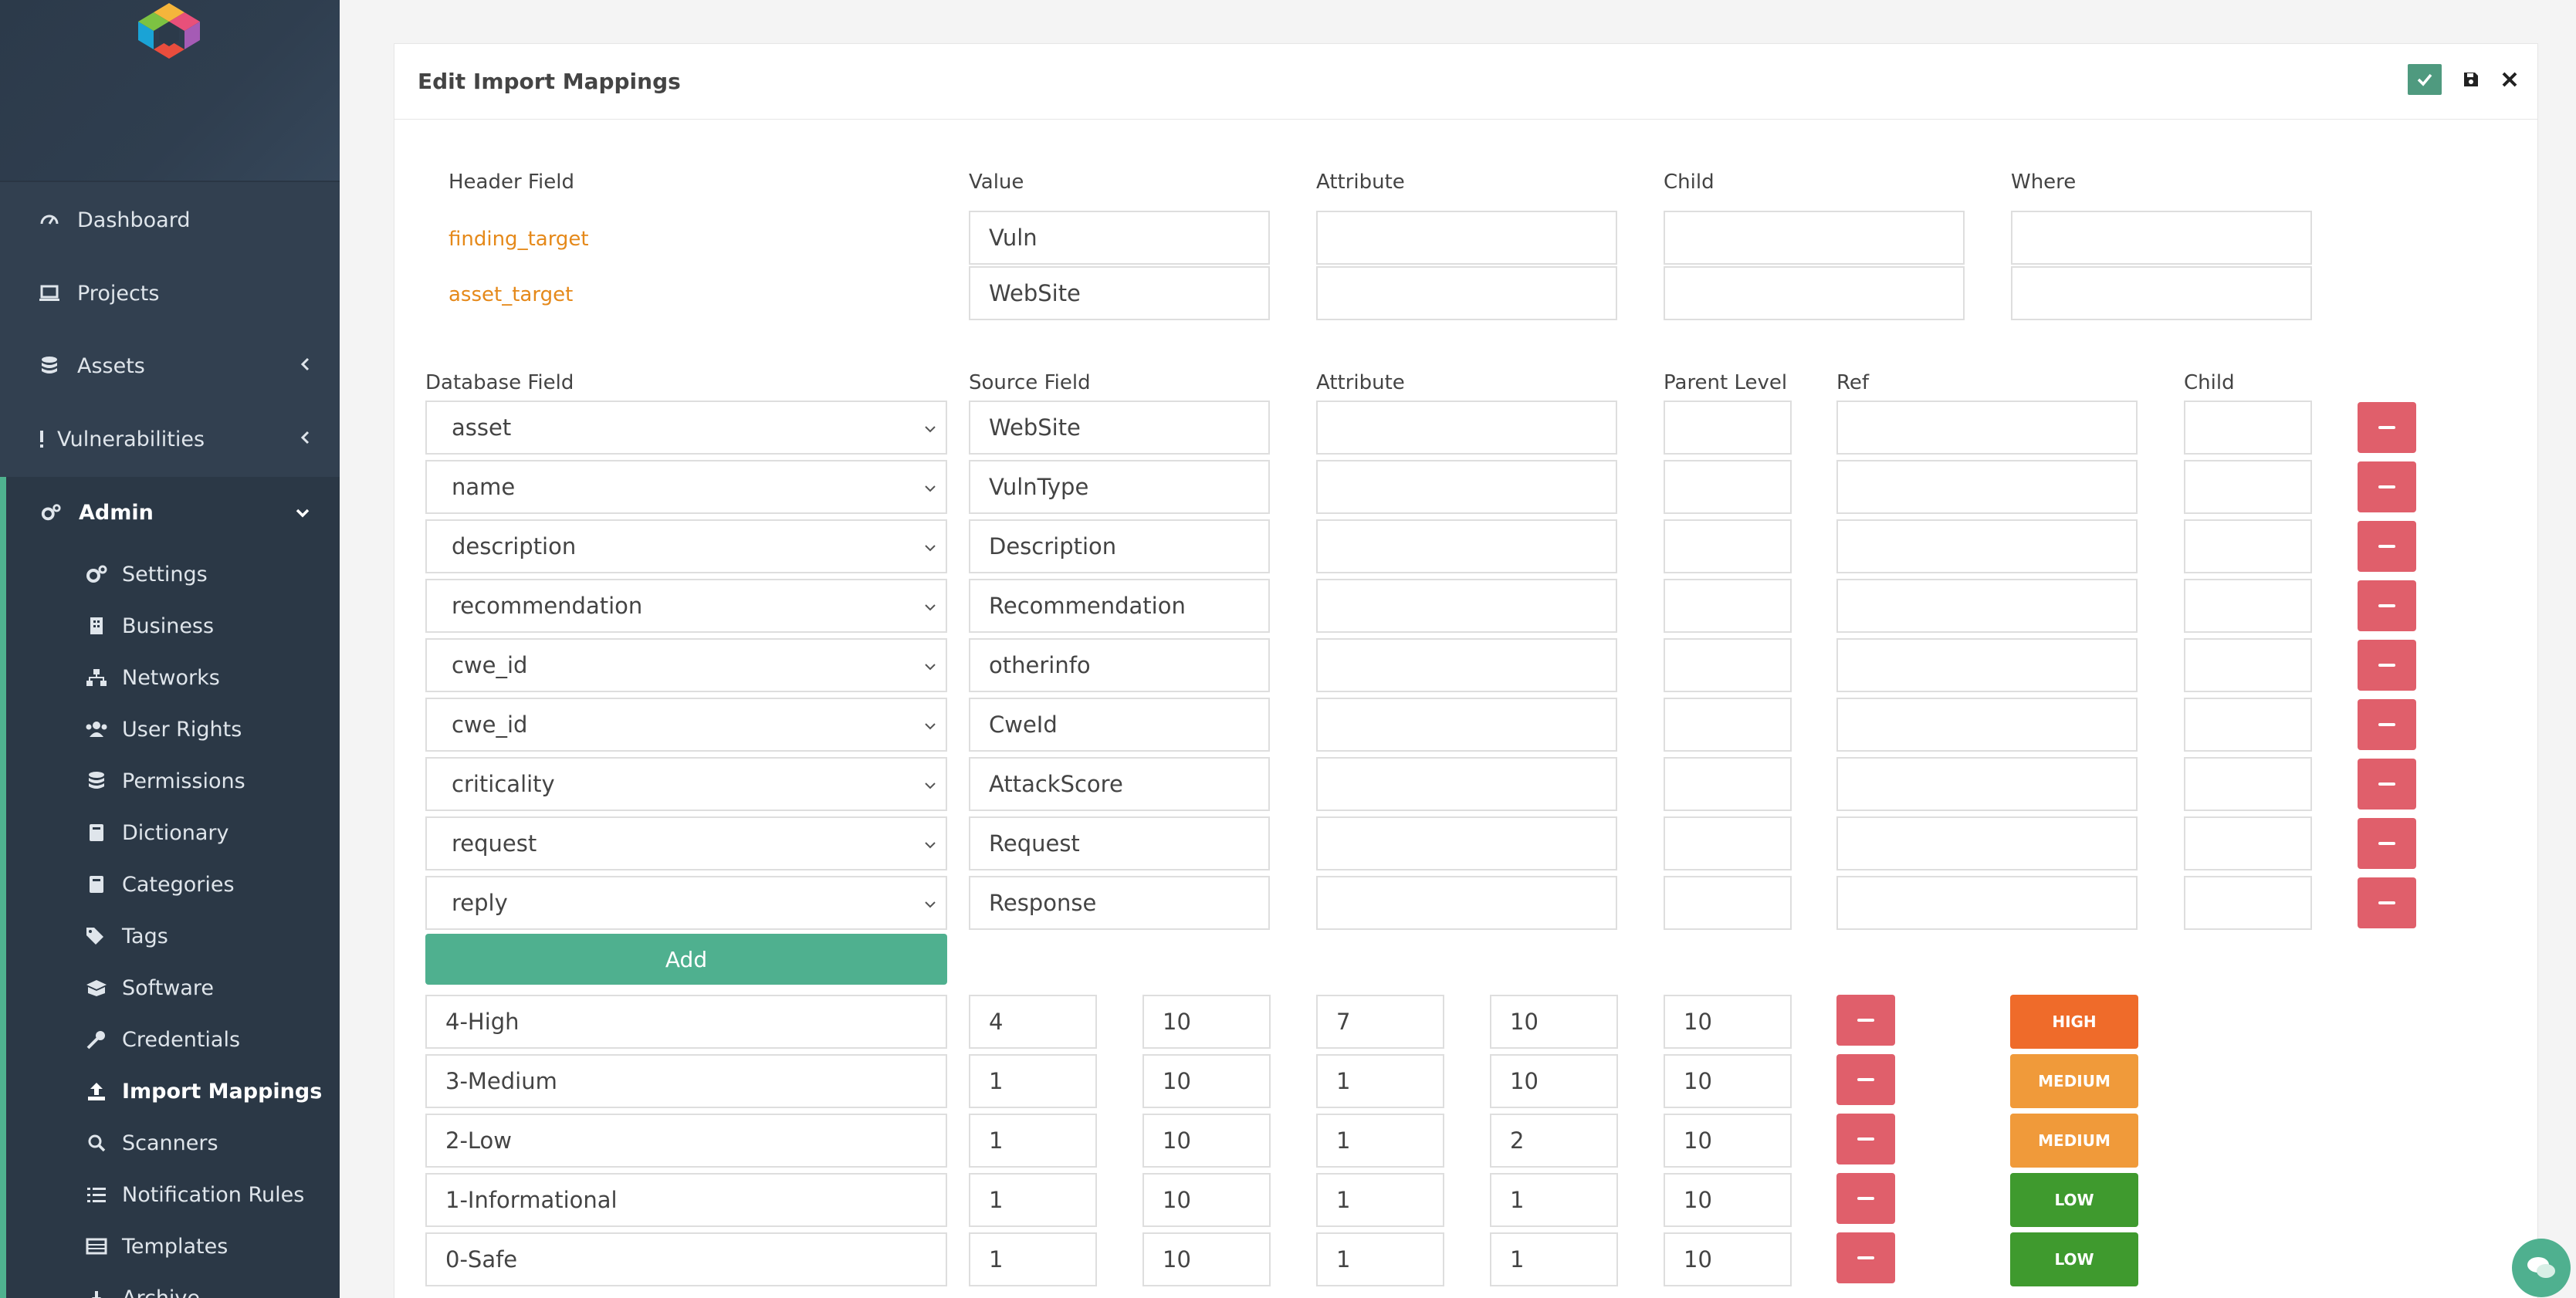 Image resolution: width=2576 pixels, height=1298 pixels. Describe the element at coordinates (2425, 79) in the screenshot. I see `confirm-button` at that location.